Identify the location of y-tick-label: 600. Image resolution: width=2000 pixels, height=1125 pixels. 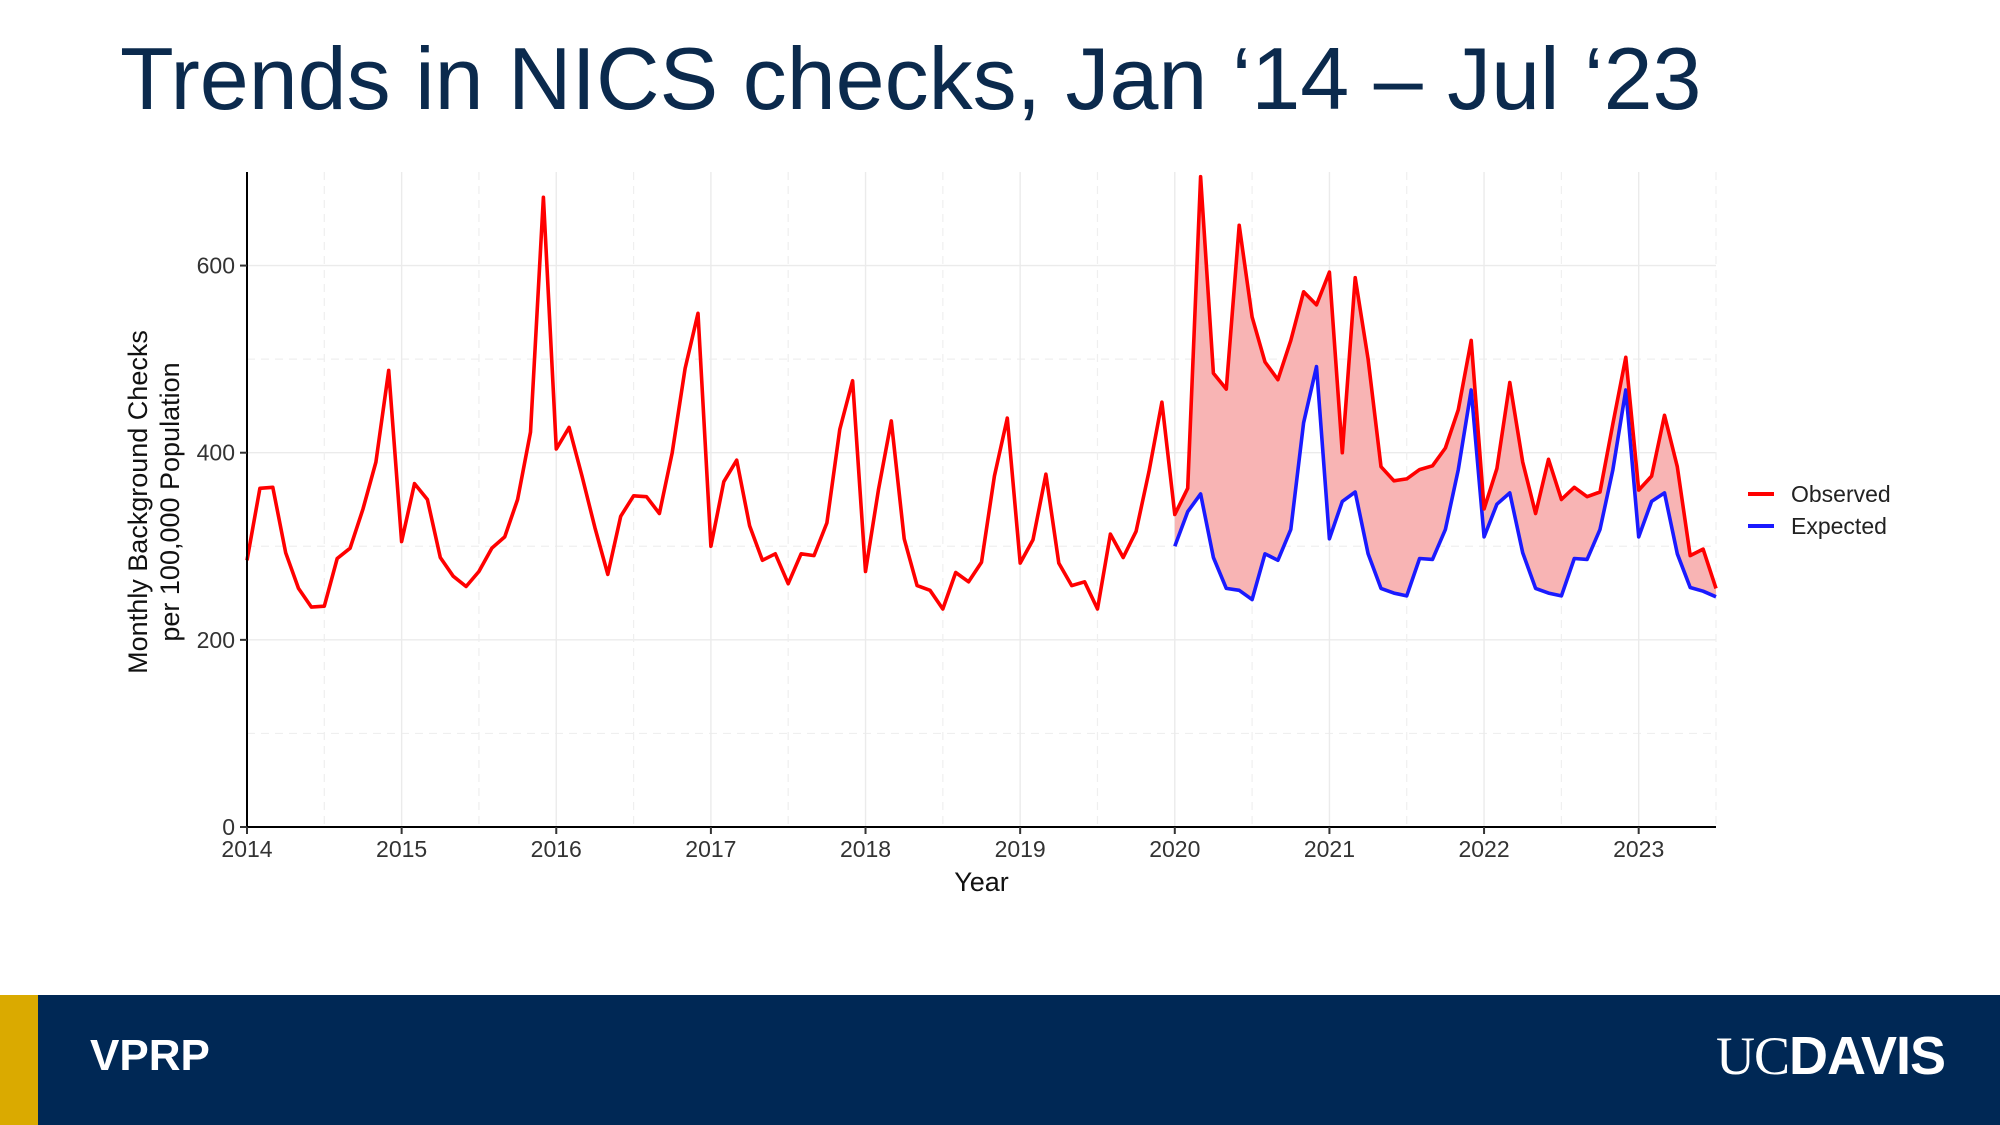
(216, 266).